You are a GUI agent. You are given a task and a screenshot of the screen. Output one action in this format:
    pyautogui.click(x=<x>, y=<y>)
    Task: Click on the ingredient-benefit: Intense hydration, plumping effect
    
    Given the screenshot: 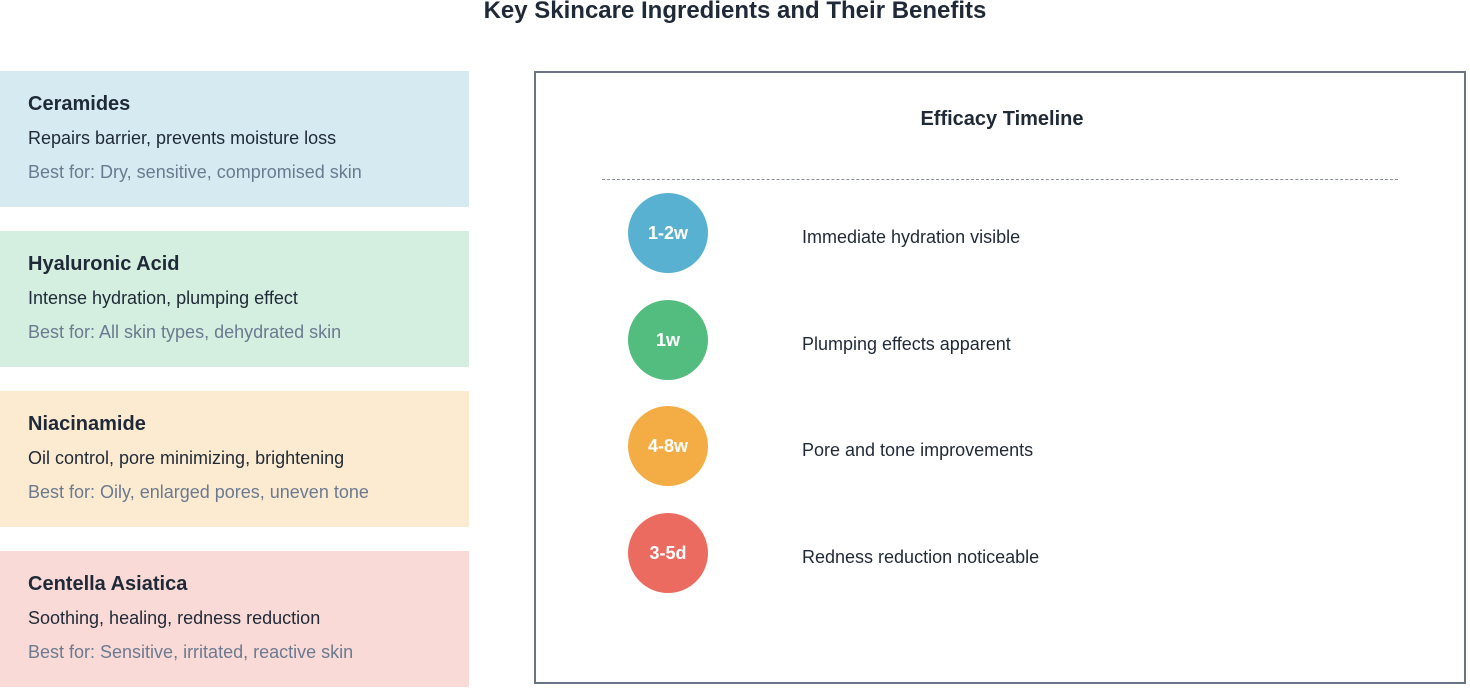 What is the action you would take?
    pyautogui.click(x=163, y=298)
    